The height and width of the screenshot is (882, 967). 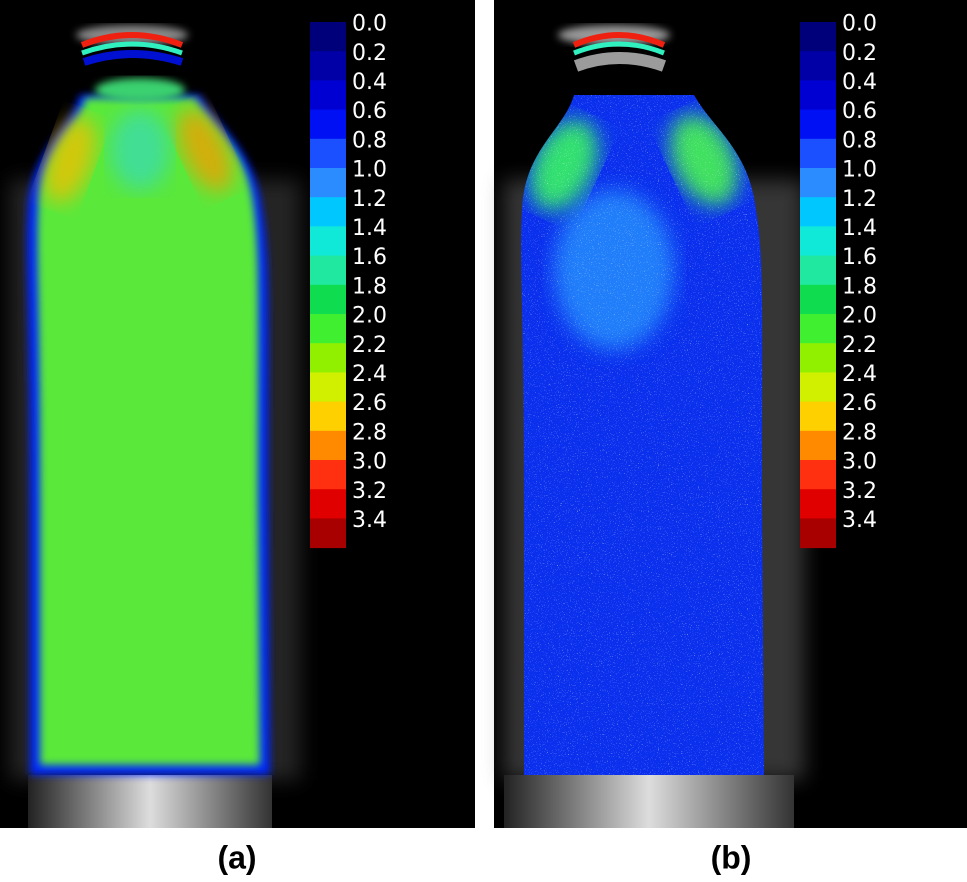 I want to click on panel-label: (b), so click(x=731, y=857).